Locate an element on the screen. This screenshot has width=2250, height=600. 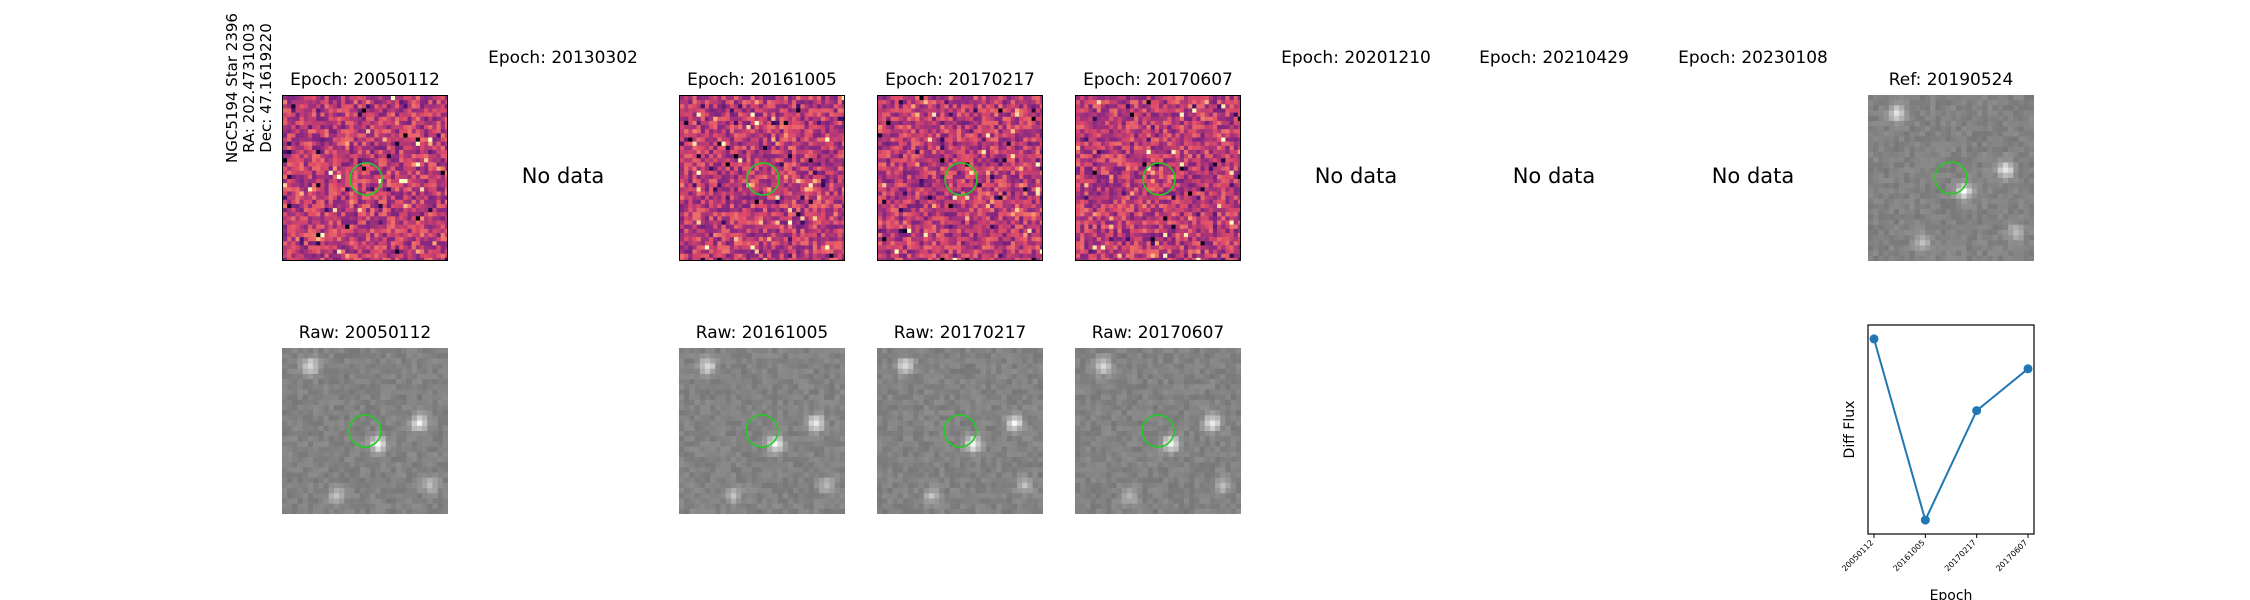
star-dec: Dec: 47.1619220 is located at coordinates (266, 88).